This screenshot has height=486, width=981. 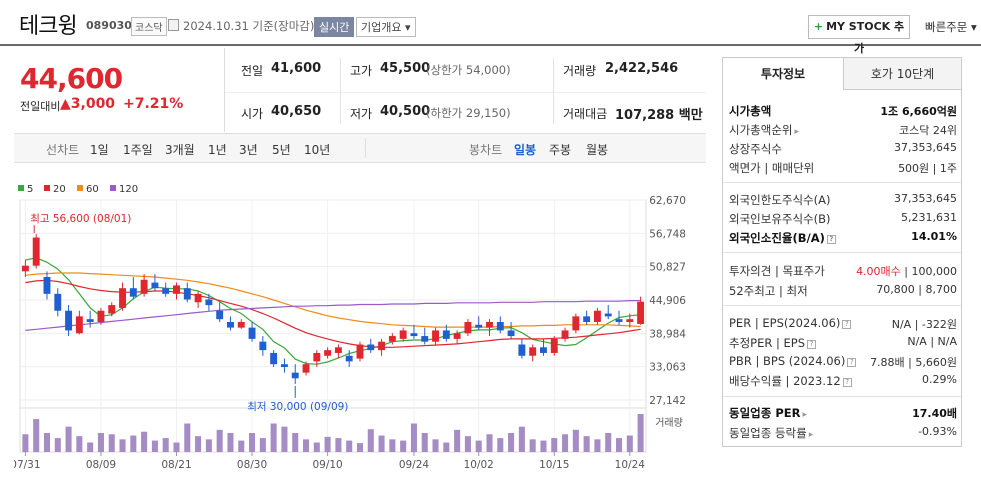 I want to click on candle-daily: 일봉, so click(x=525, y=150).